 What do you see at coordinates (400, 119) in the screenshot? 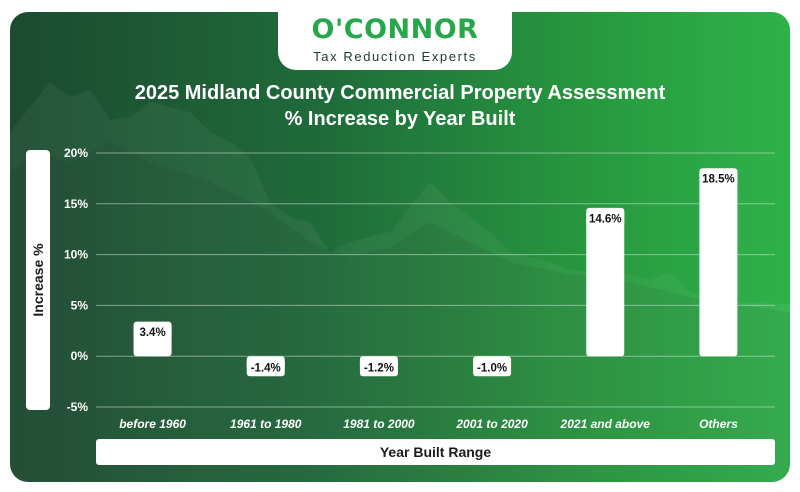
I see `chart-subtitle: % Increase by Year Built` at bounding box center [400, 119].